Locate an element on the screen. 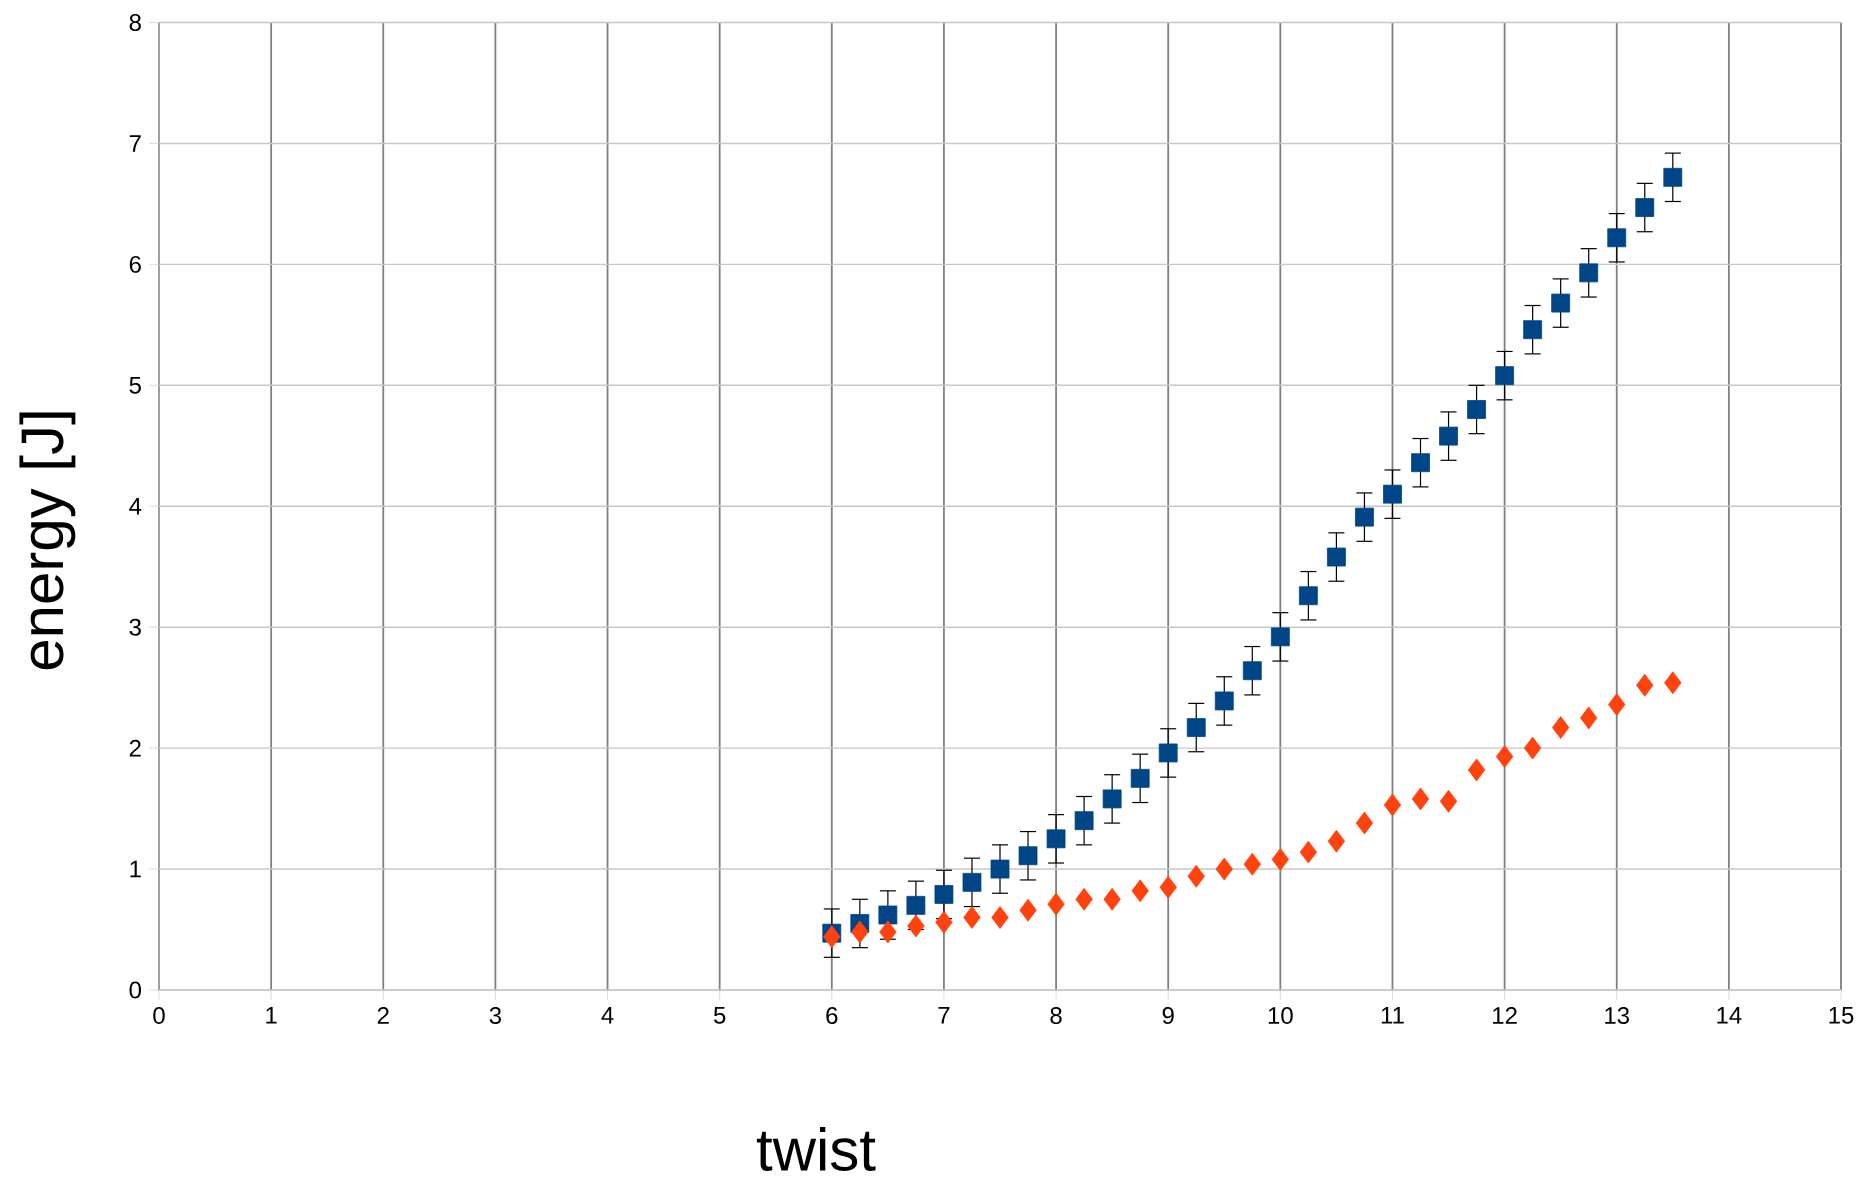 The width and height of the screenshot is (1861, 1178). x-tick-label: 3 is located at coordinates (495, 1016).